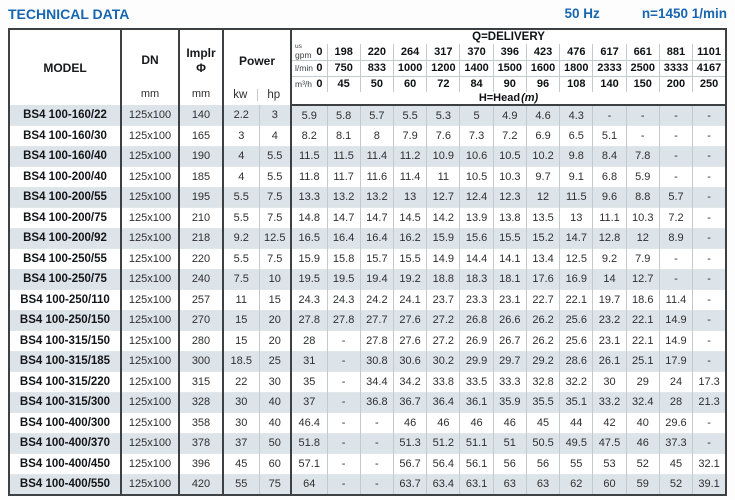  What do you see at coordinates (241, 463) in the screenshot?
I see `power-kw-cell: 45` at bounding box center [241, 463].